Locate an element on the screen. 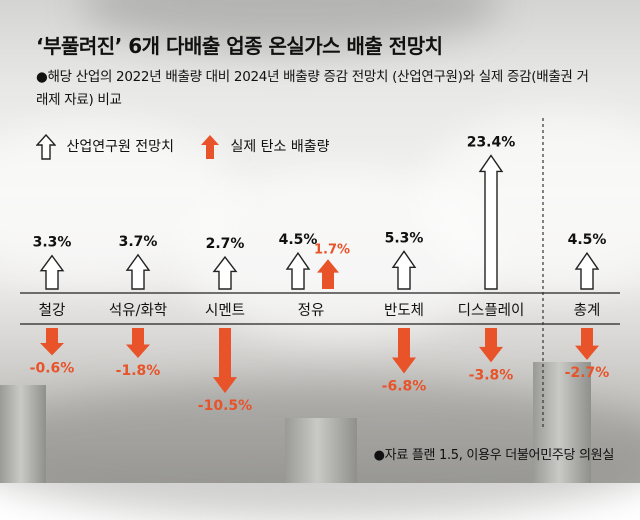  actual-value-label: 1.7% is located at coordinates (332, 249).